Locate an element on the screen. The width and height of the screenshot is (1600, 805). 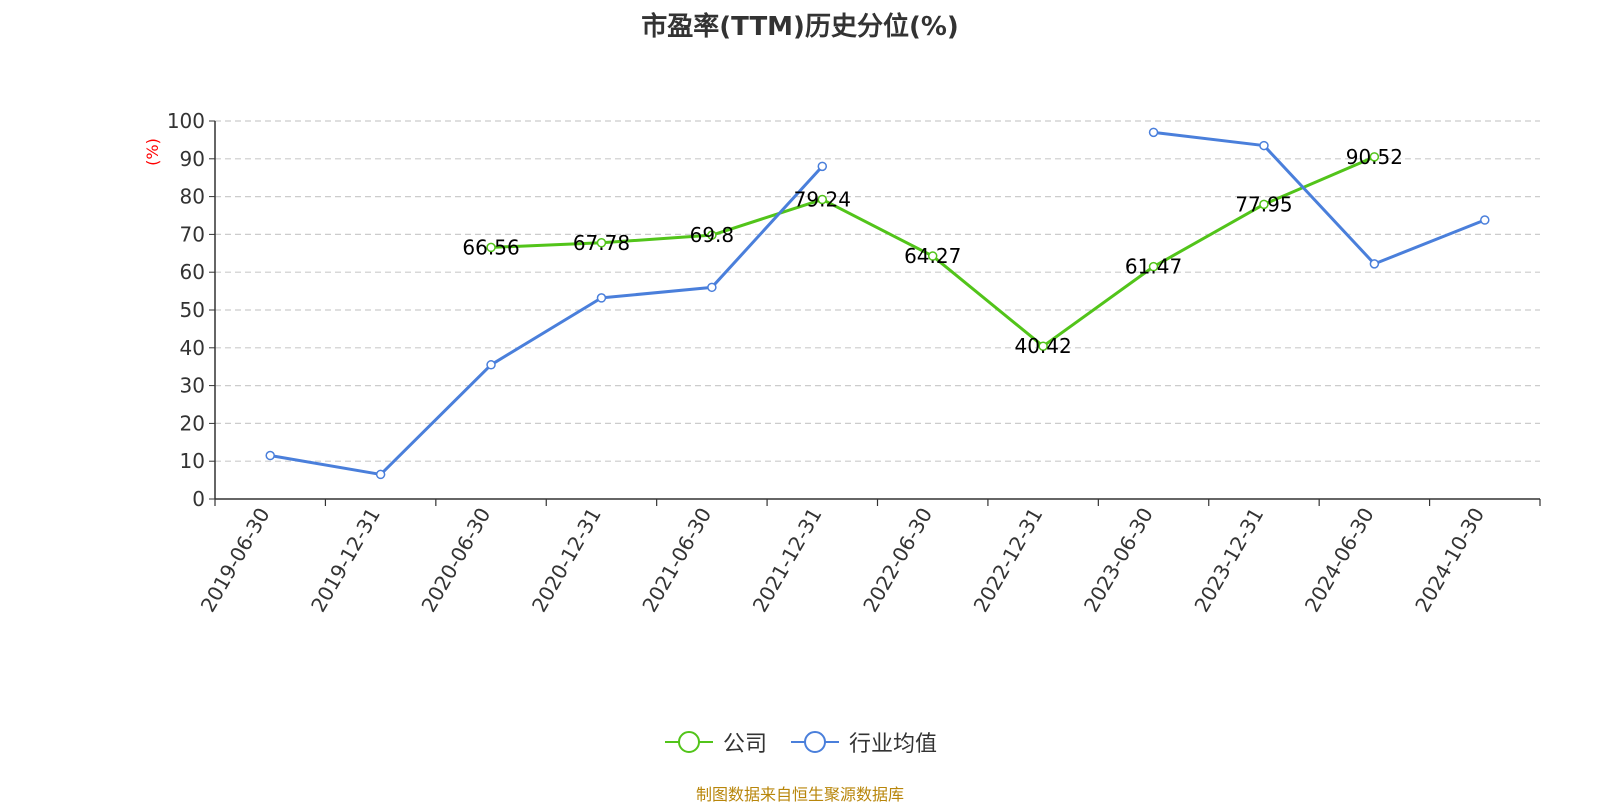
x-tick-label: 2021-06-30 is located at coordinates (676, 560).